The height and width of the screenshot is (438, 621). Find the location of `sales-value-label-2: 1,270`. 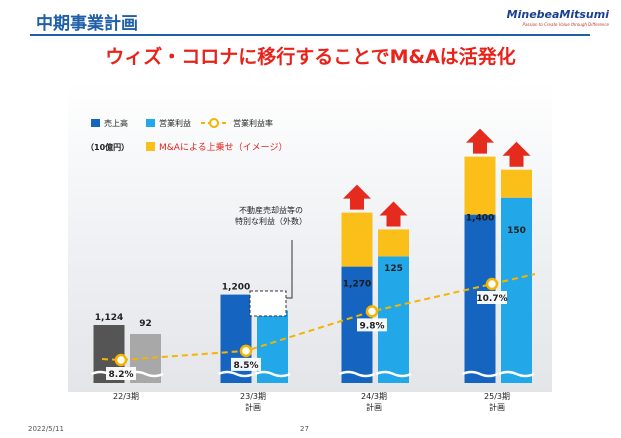

sales-value-label-2: 1,270 is located at coordinates (357, 285).